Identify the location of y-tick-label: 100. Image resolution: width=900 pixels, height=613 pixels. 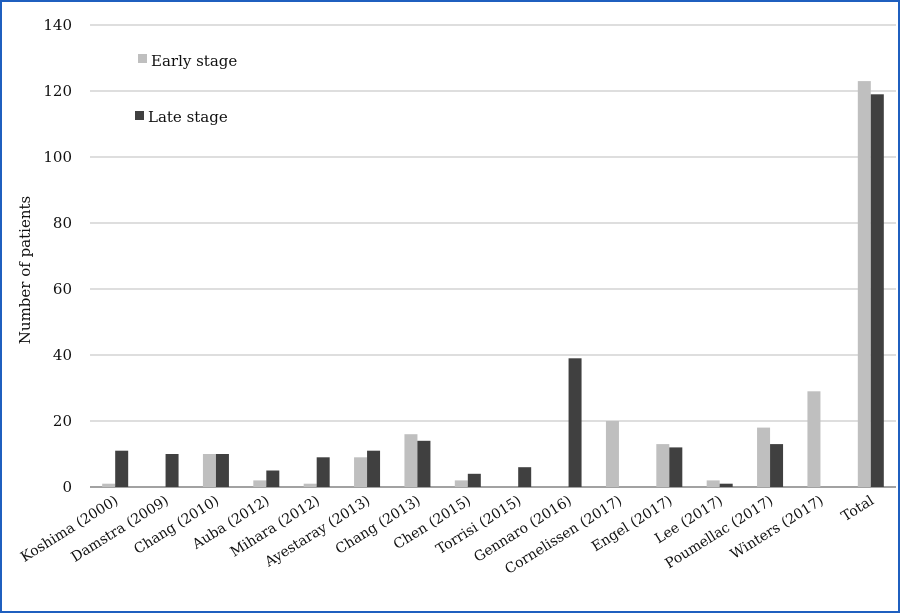
(57, 157).